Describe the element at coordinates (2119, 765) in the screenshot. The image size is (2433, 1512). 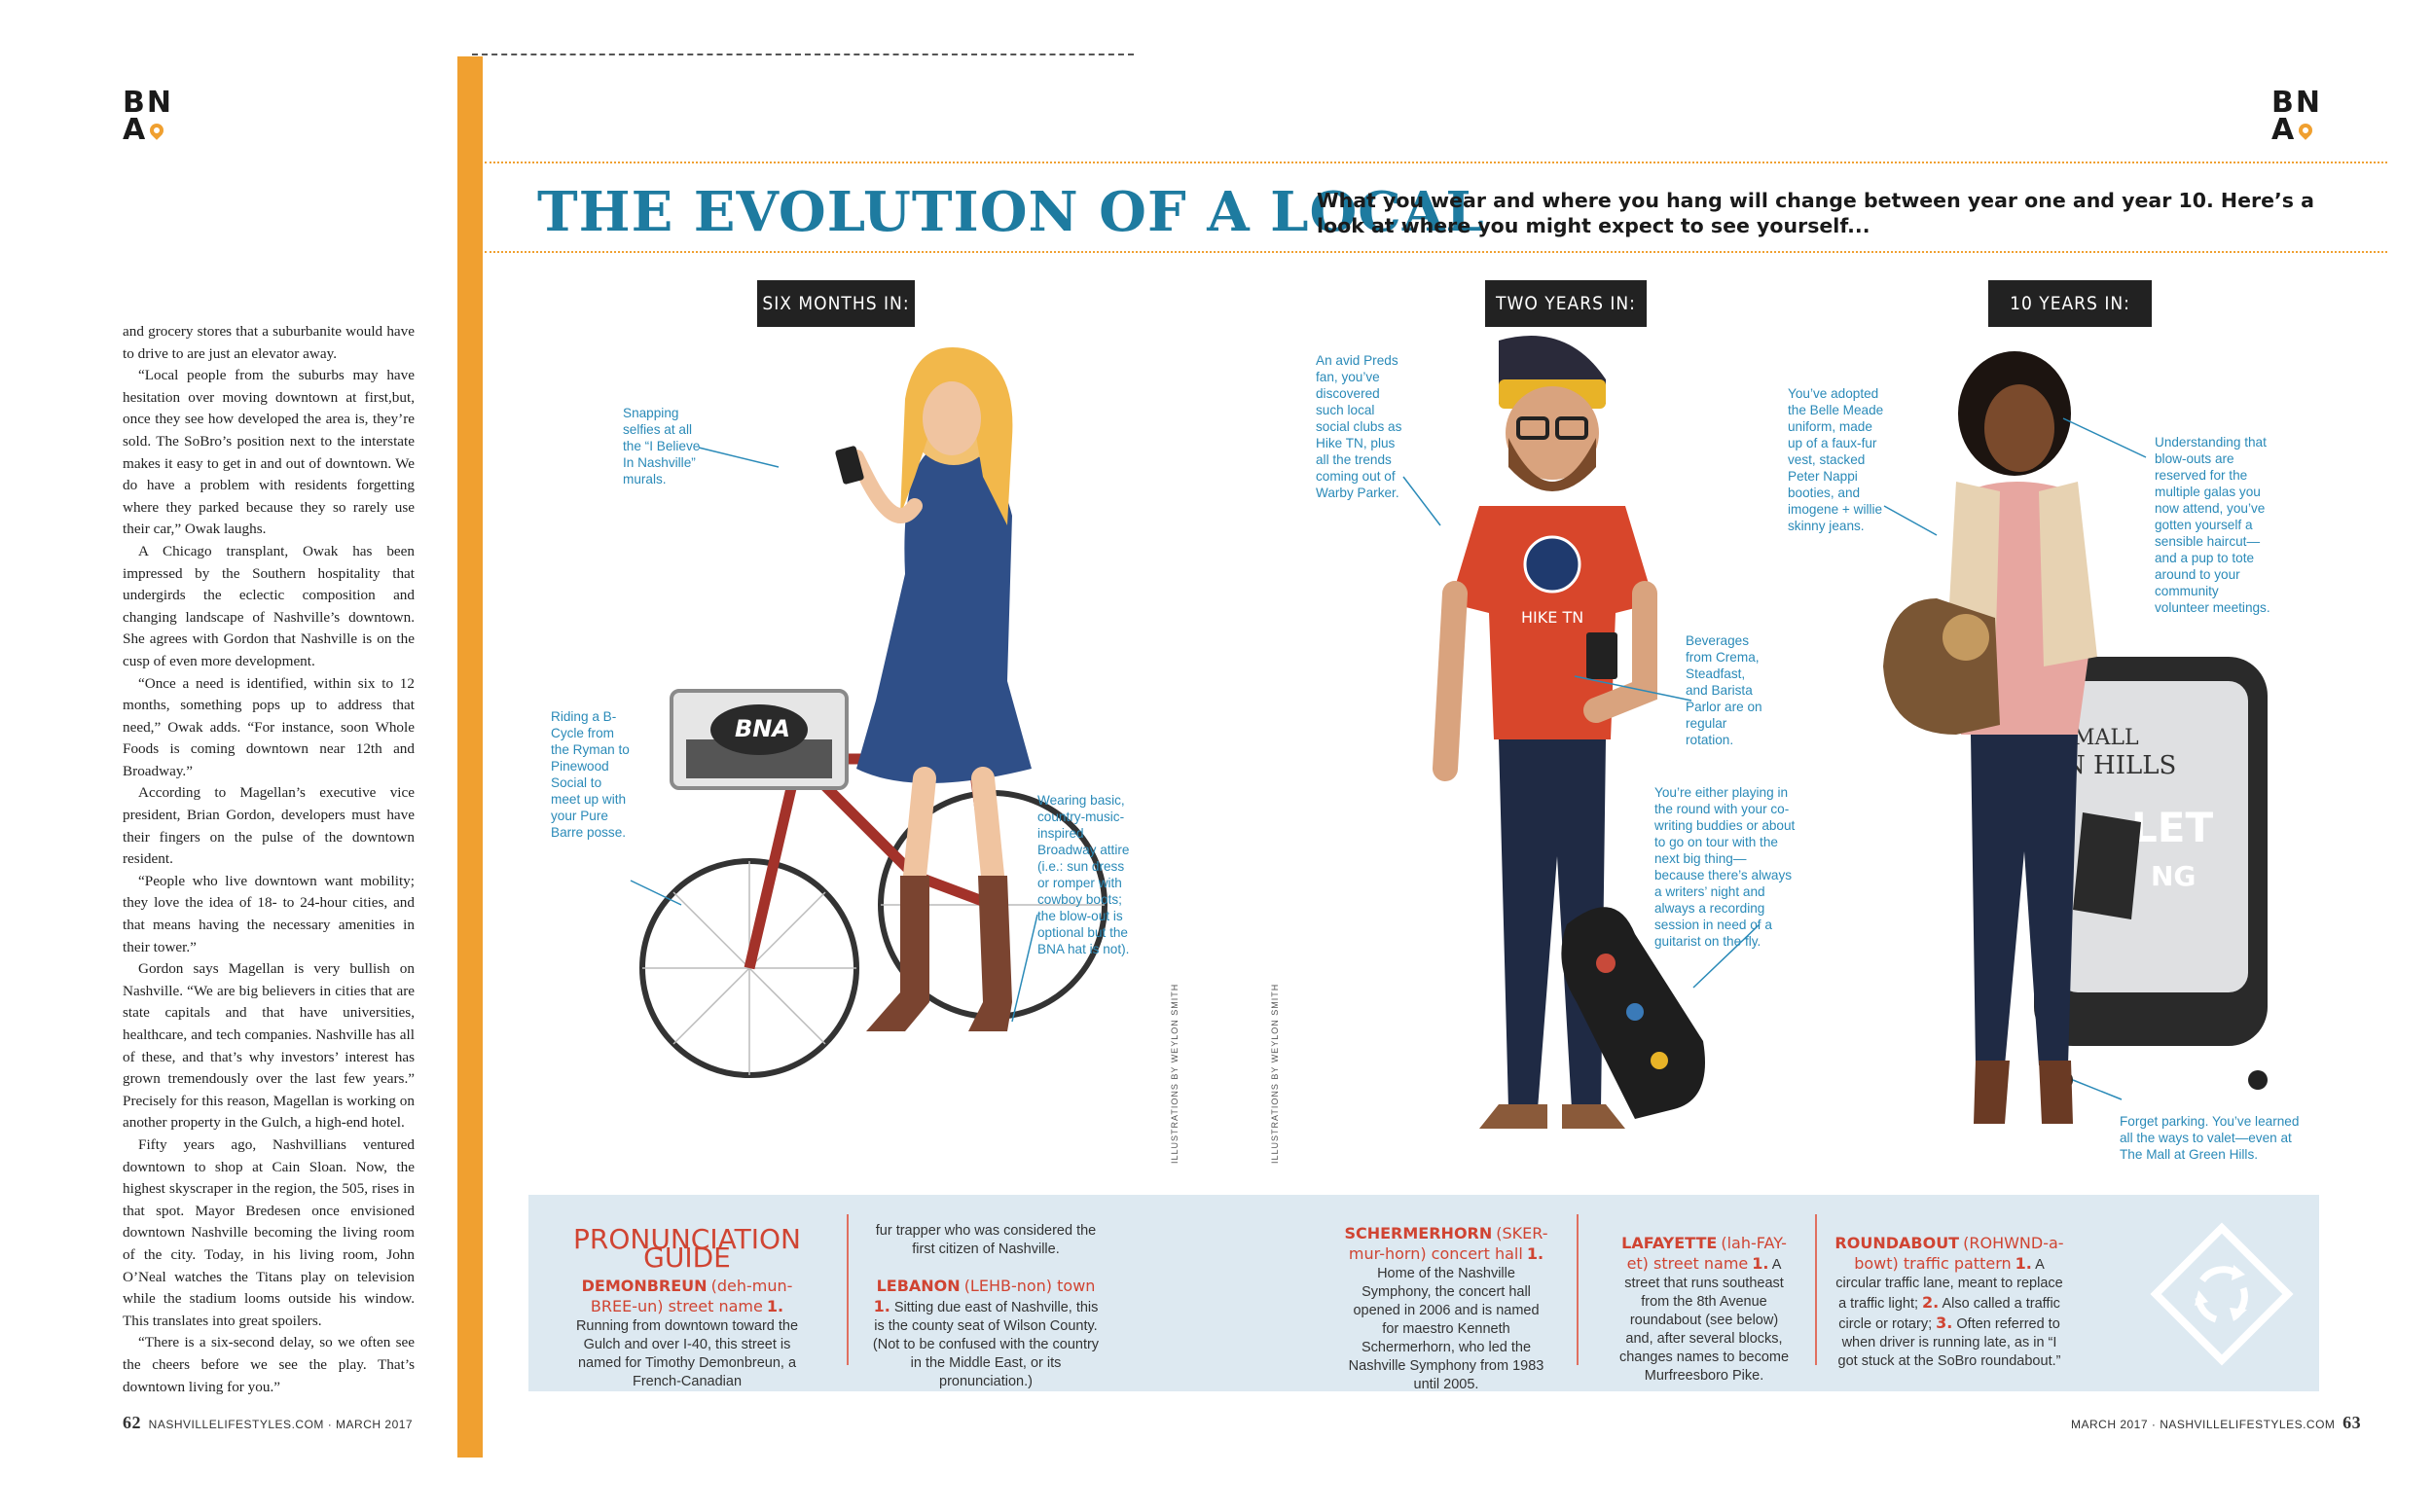
I see `sign-text: N HILLS` at that location.